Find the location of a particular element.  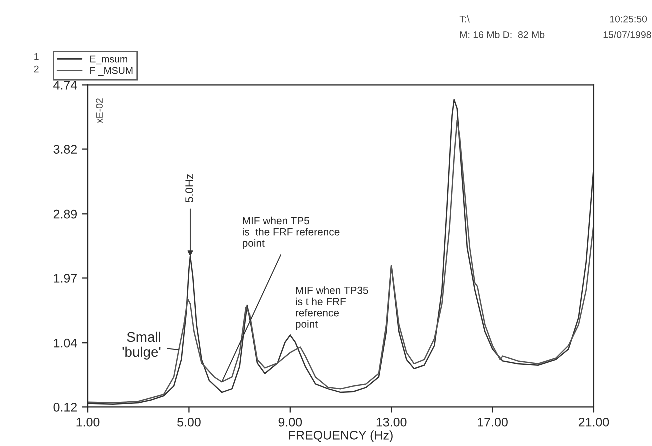

legend-label: E_msum is located at coordinates (109, 60).